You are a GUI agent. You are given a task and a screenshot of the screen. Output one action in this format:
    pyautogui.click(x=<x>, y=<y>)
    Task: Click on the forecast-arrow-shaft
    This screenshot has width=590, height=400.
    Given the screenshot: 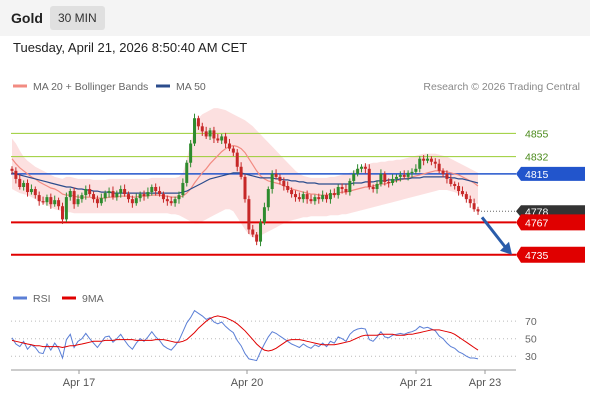 What is the action you would take?
    pyautogui.click(x=493, y=232)
    